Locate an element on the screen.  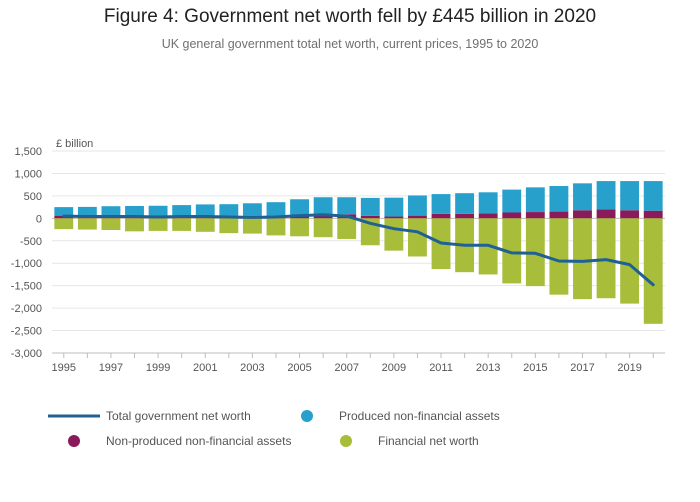
y-tick-label: -1,500 is located at coordinates (26, 287).